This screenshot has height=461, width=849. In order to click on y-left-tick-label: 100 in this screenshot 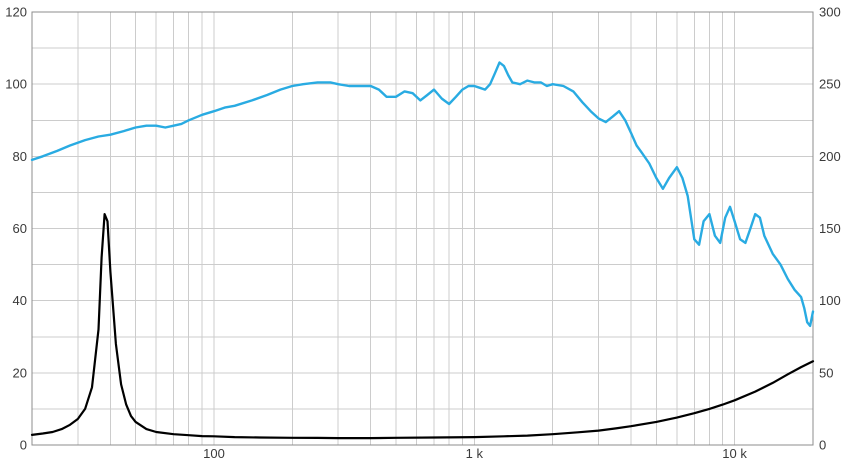, I will do `click(16, 84)`.